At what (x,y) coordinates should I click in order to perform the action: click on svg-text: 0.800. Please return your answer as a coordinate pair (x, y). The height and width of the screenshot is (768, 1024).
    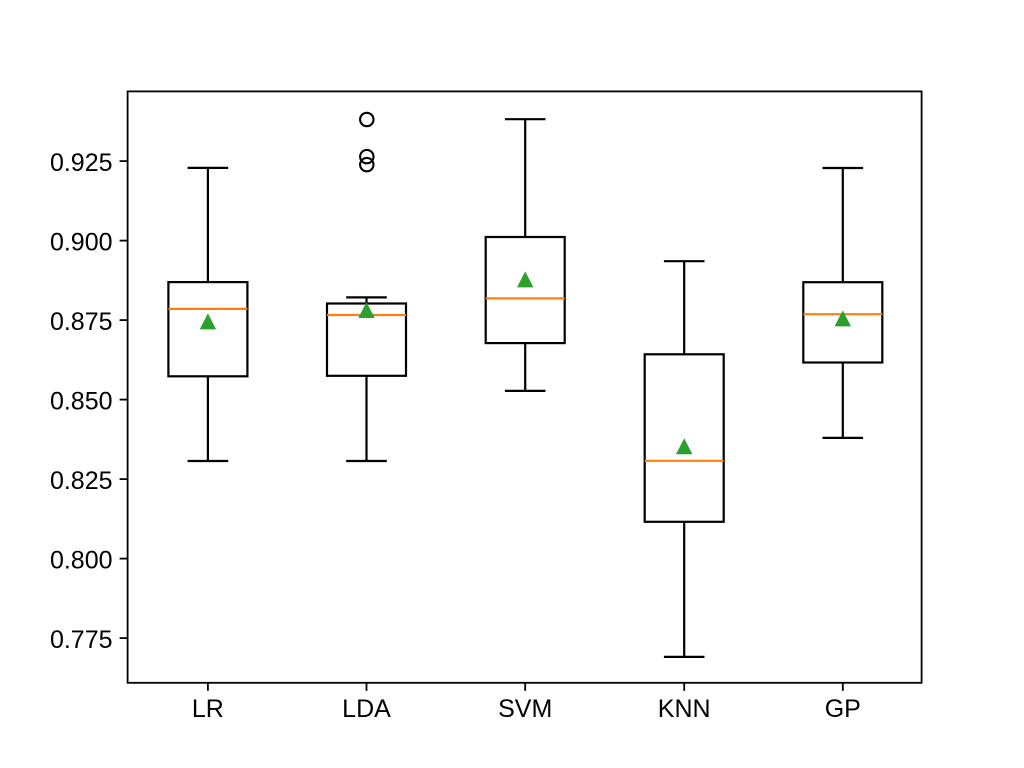
    Looking at the image, I should click on (81, 560).